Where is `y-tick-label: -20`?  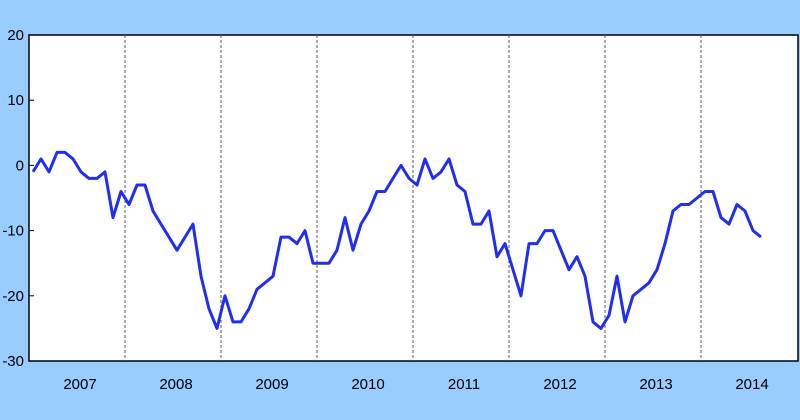
y-tick-label: -20 is located at coordinates (13, 296).